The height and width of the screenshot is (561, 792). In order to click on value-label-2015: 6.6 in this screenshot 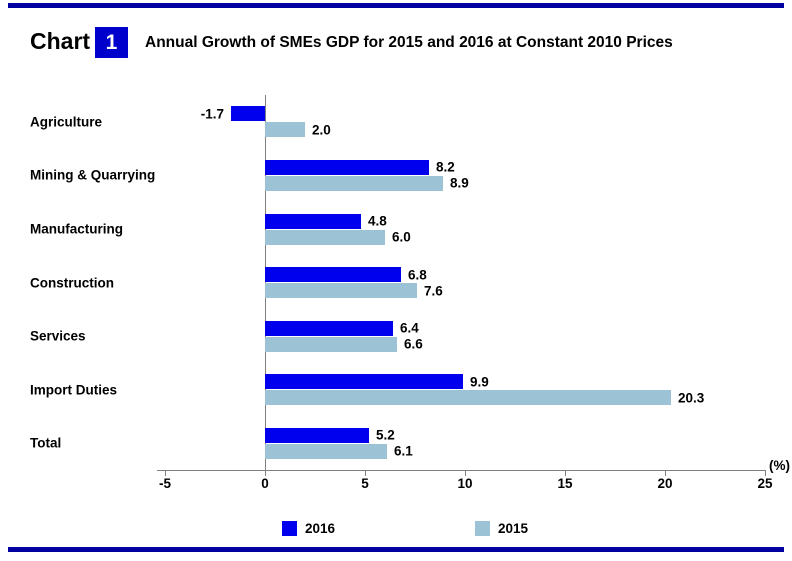, I will do `click(413, 344)`.